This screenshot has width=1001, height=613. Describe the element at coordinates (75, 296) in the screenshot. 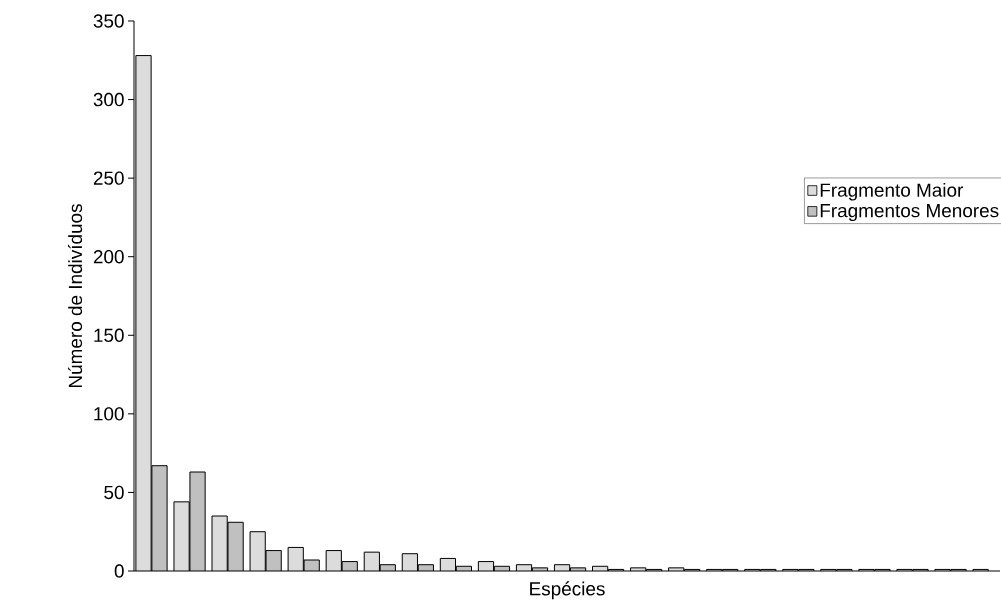

I see `y-axis-title: Número de Indivíduos` at that location.